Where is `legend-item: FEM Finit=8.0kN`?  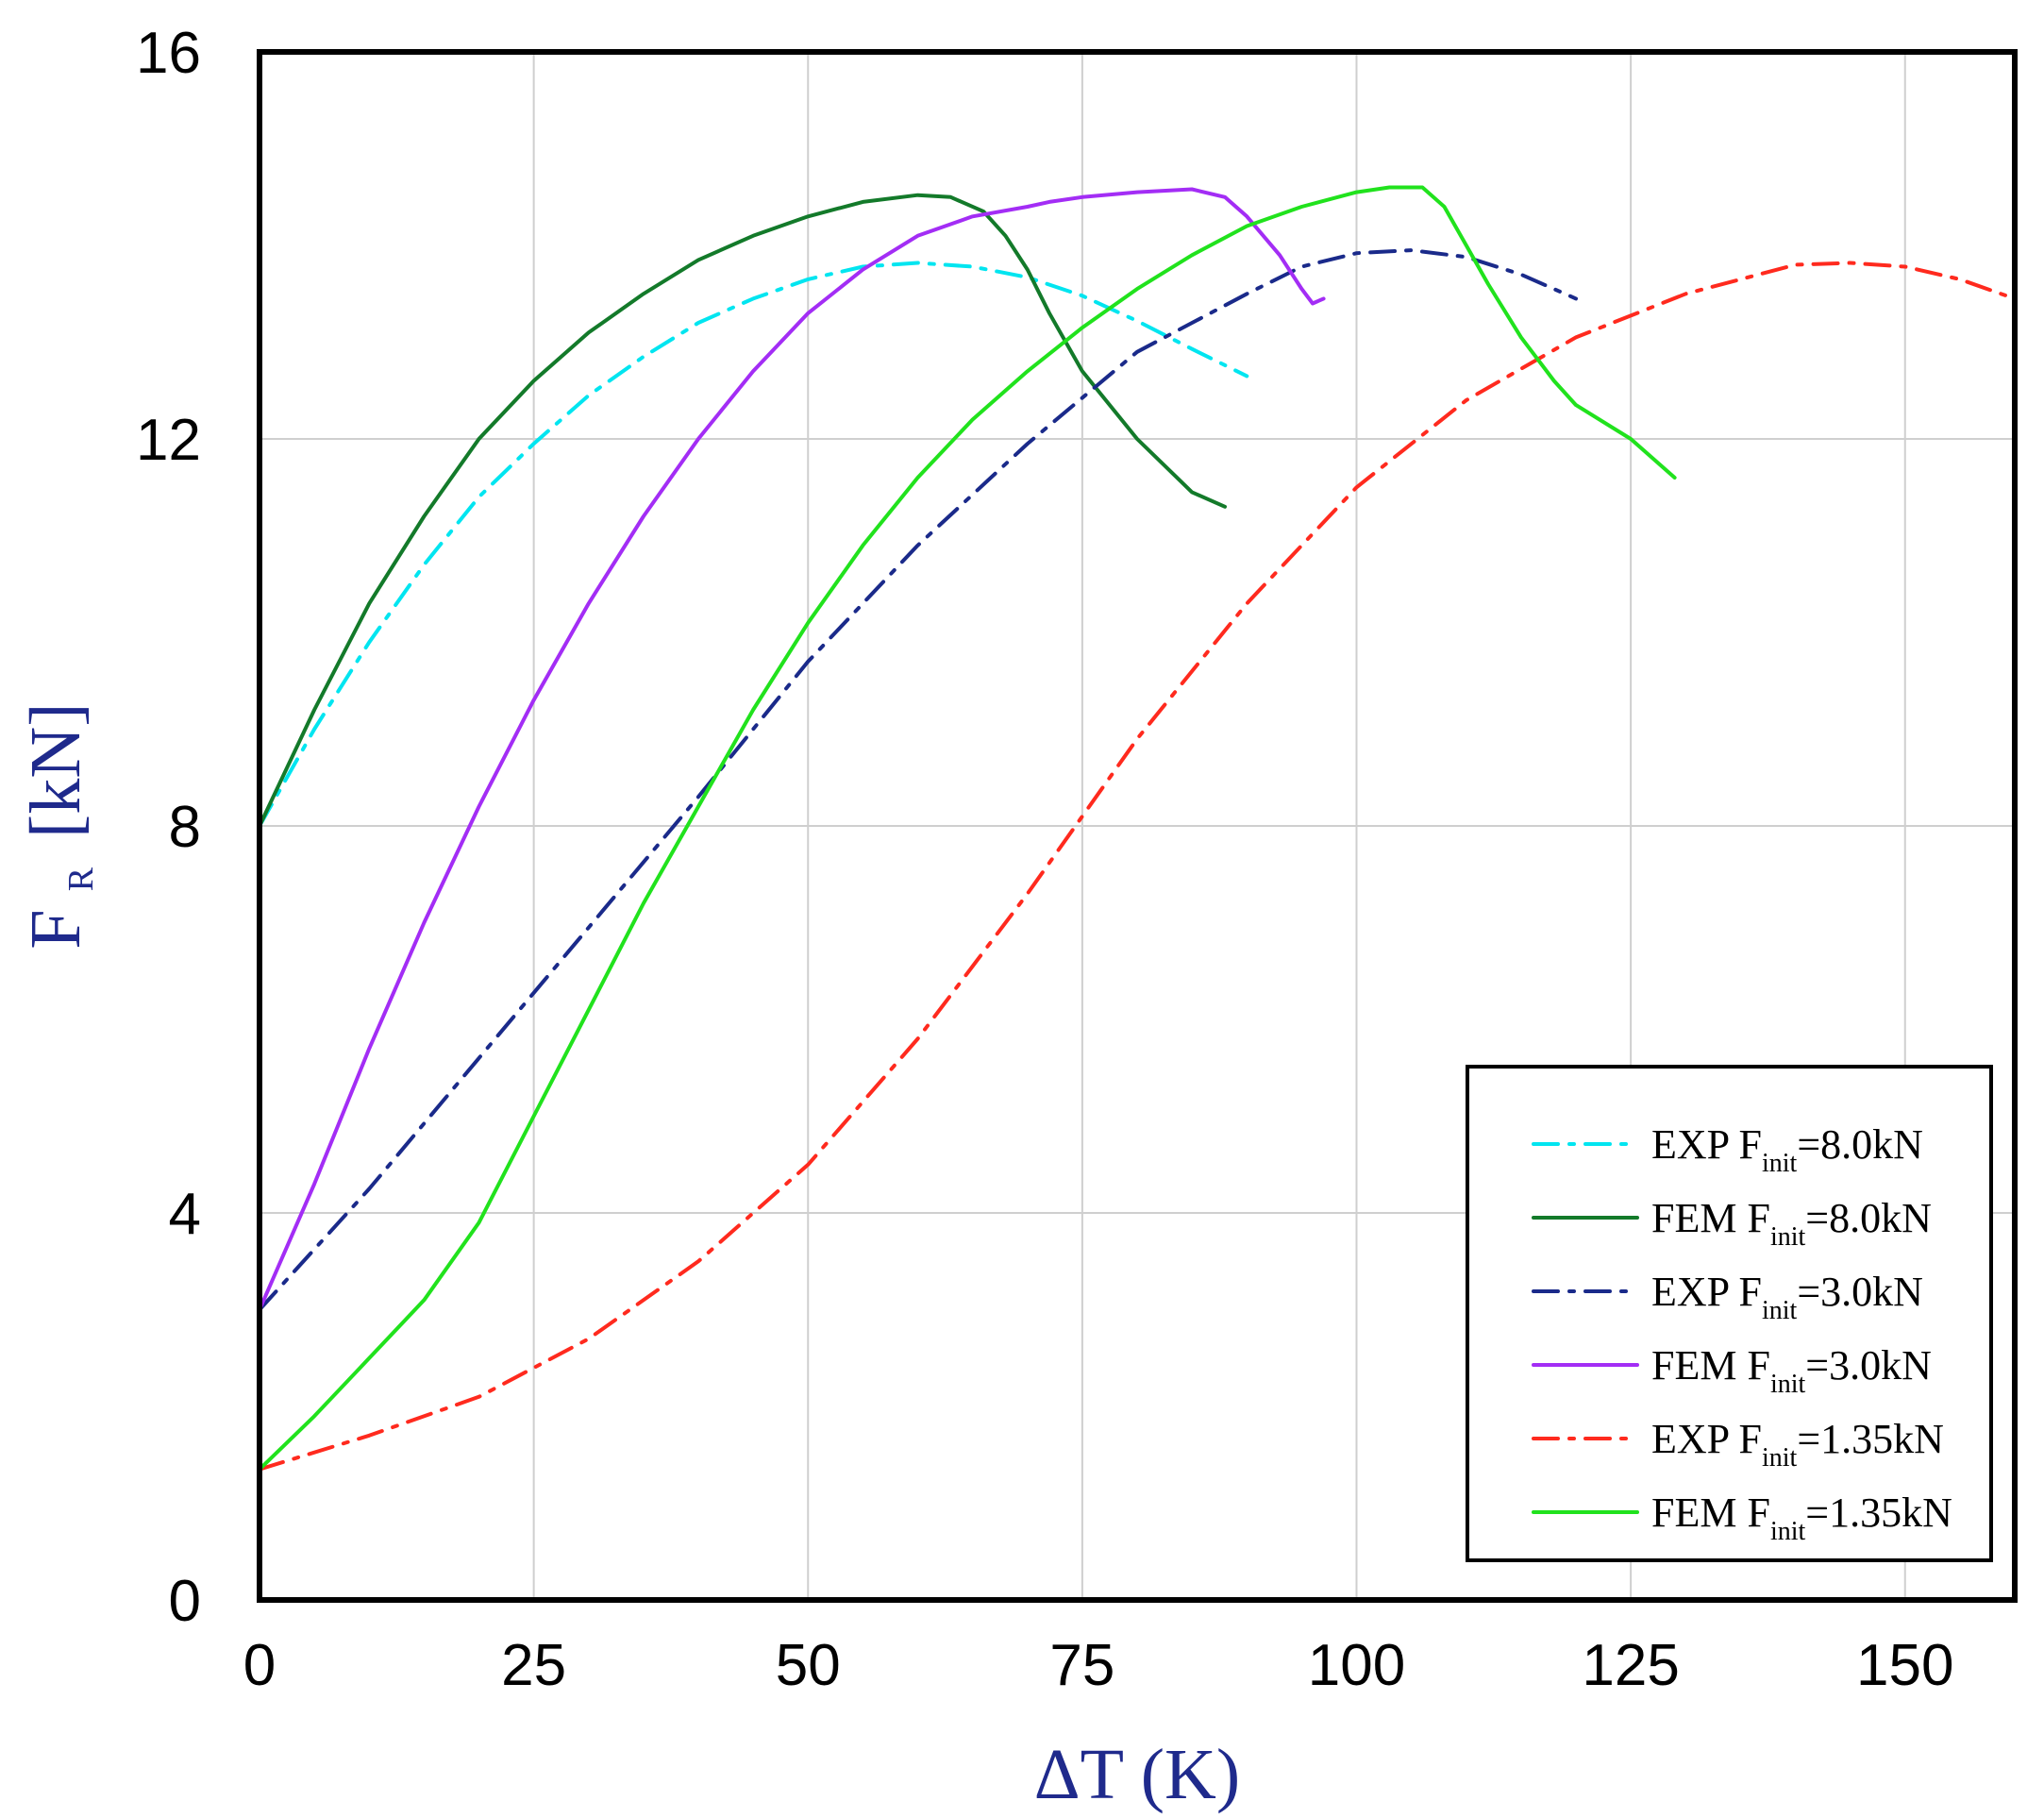 legend-item: FEM Finit=8.0kN is located at coordinates (1732, 1224).